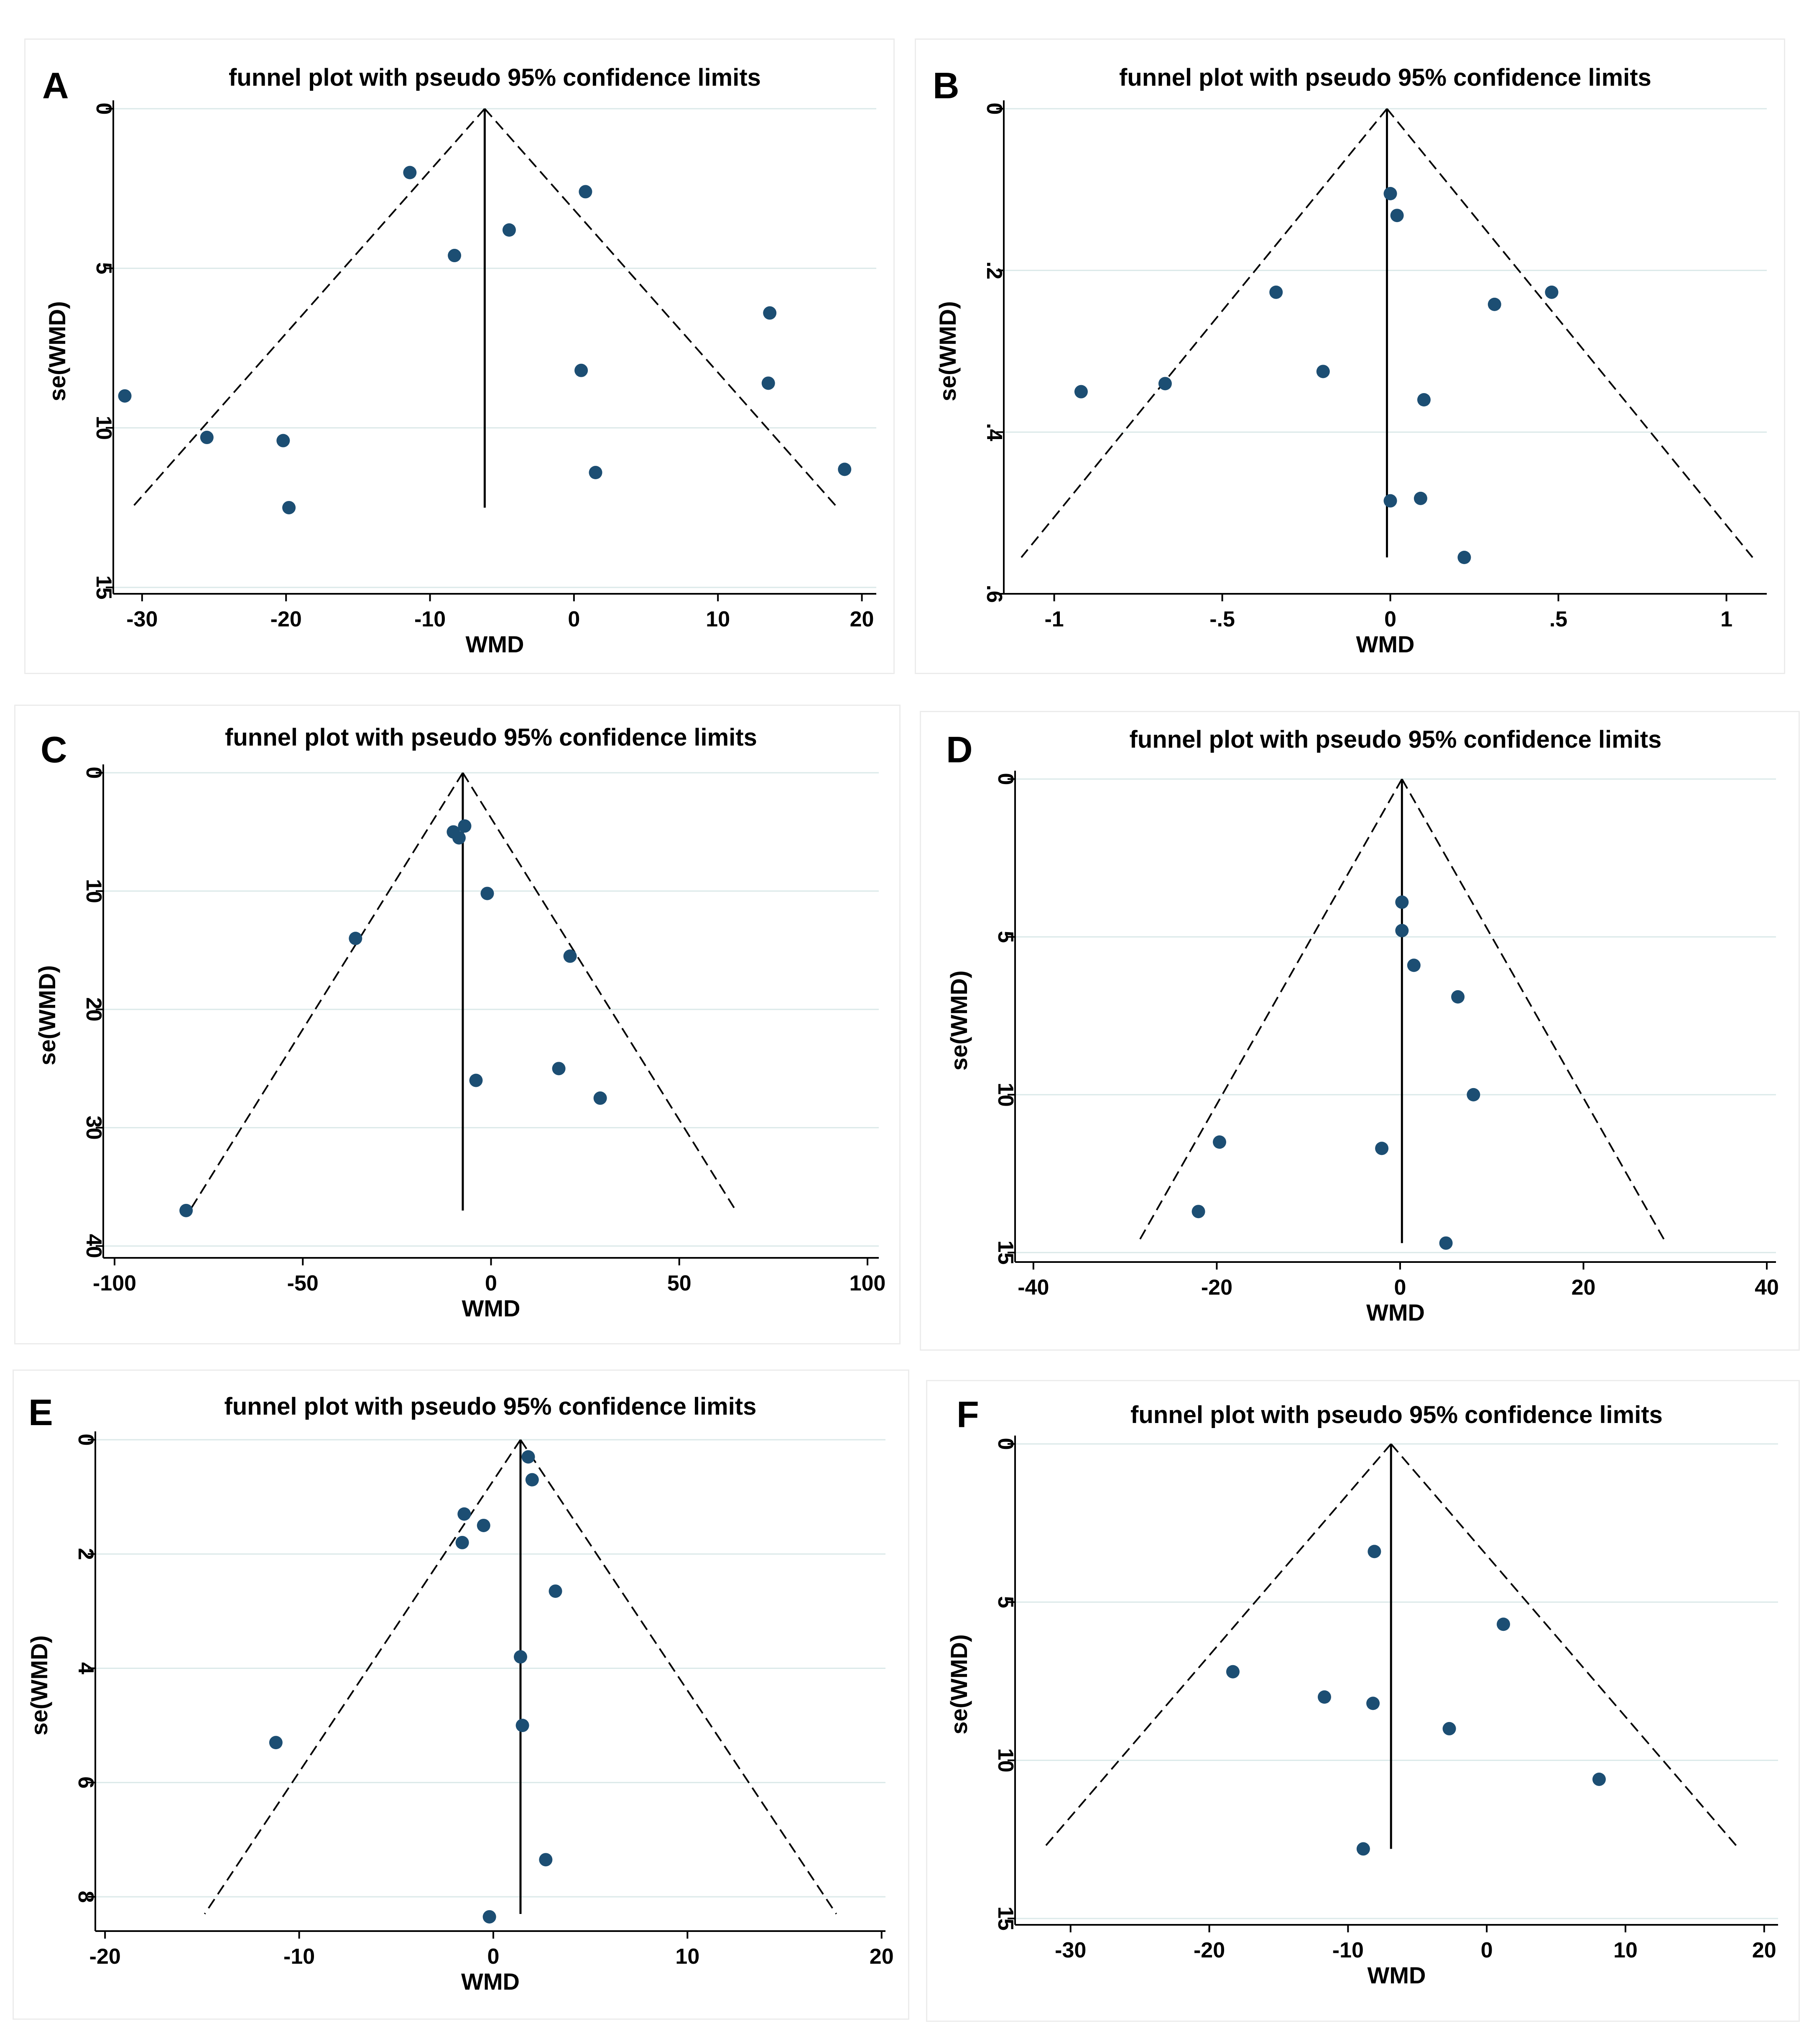  What do you see at coordinates (54, 749) in the screenshot?
I see `panel-label: C` at bounding box center [54, 749].